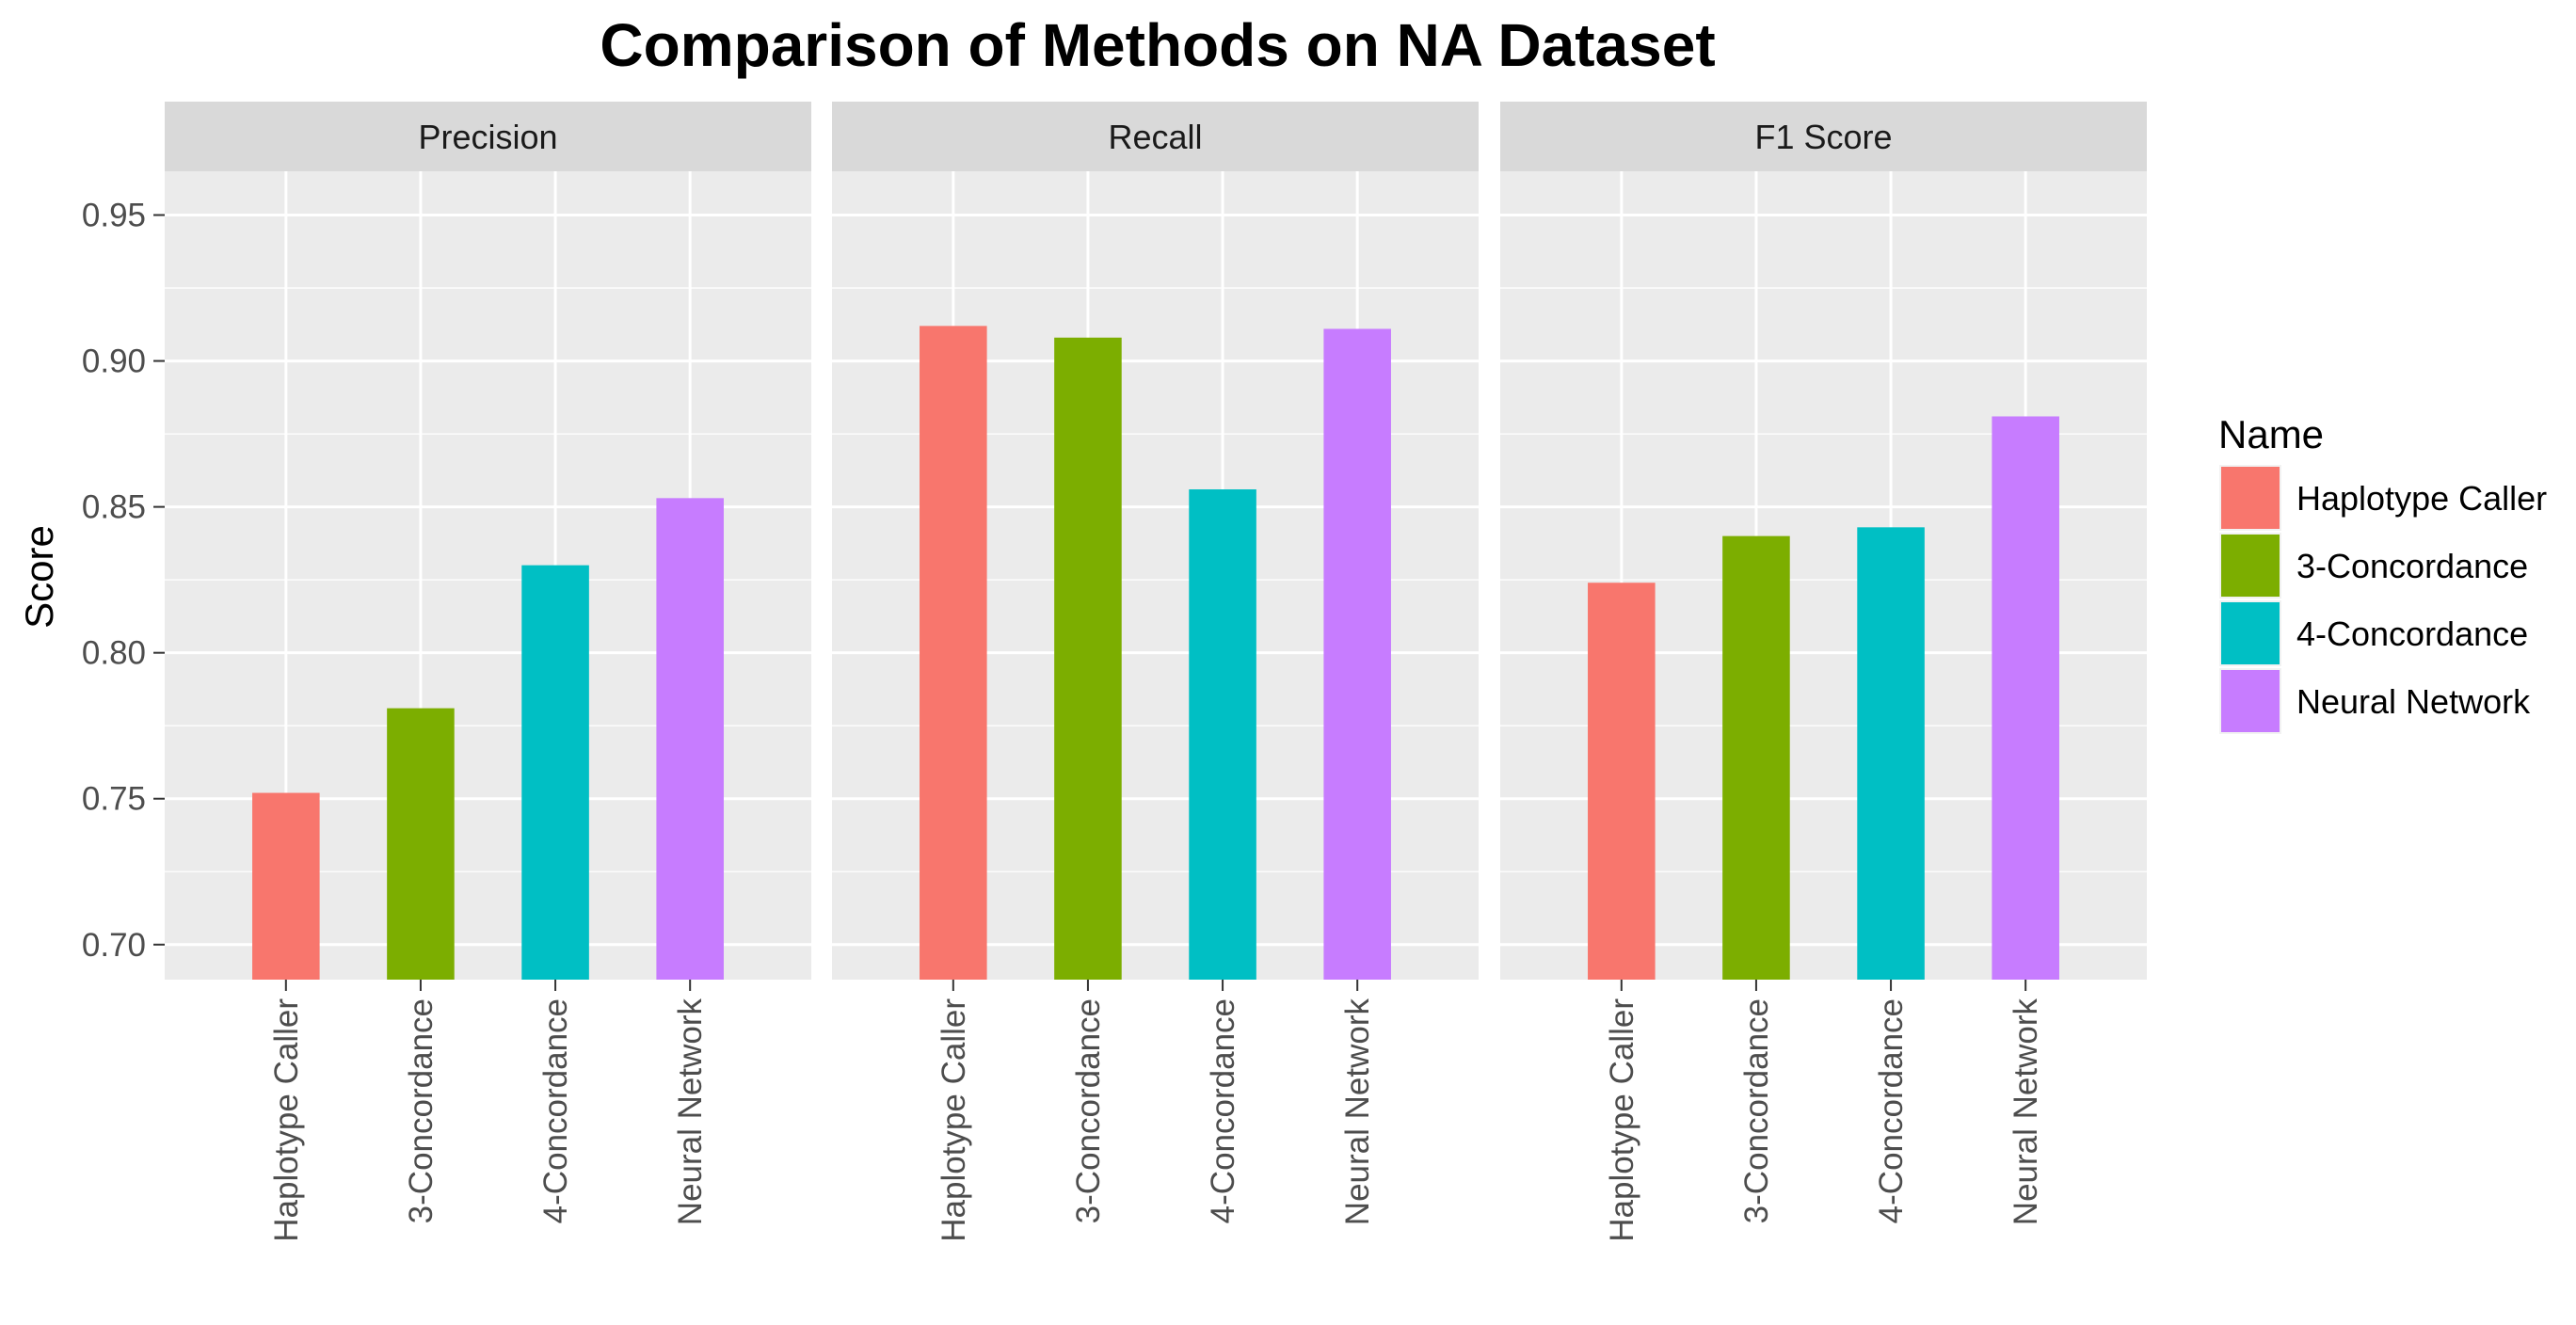 The width and height of the screenshot is (2576, 1325). What do you see at coordinates (123, 581) in the screenshot?
I see `y-axis: 0.70 0.75 0.80 0.85 0.90 0.95` at bounding box center [123, 581].